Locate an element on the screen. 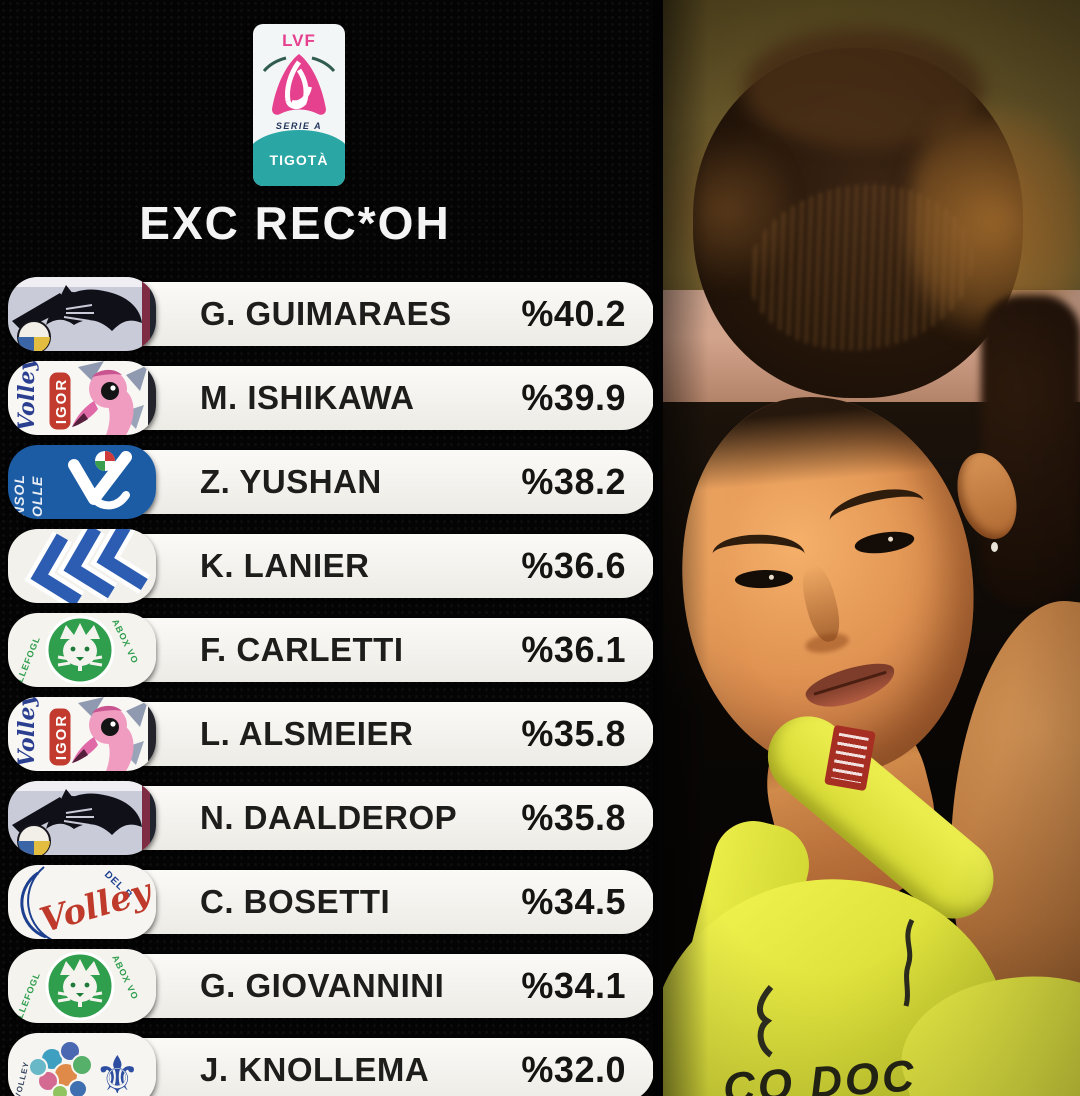 Image resolution: width=1080 pixels, height=1096 pixels. leaderboard-row: G. GIOVANNINI %34.1 is located at coordinates (332, 986).